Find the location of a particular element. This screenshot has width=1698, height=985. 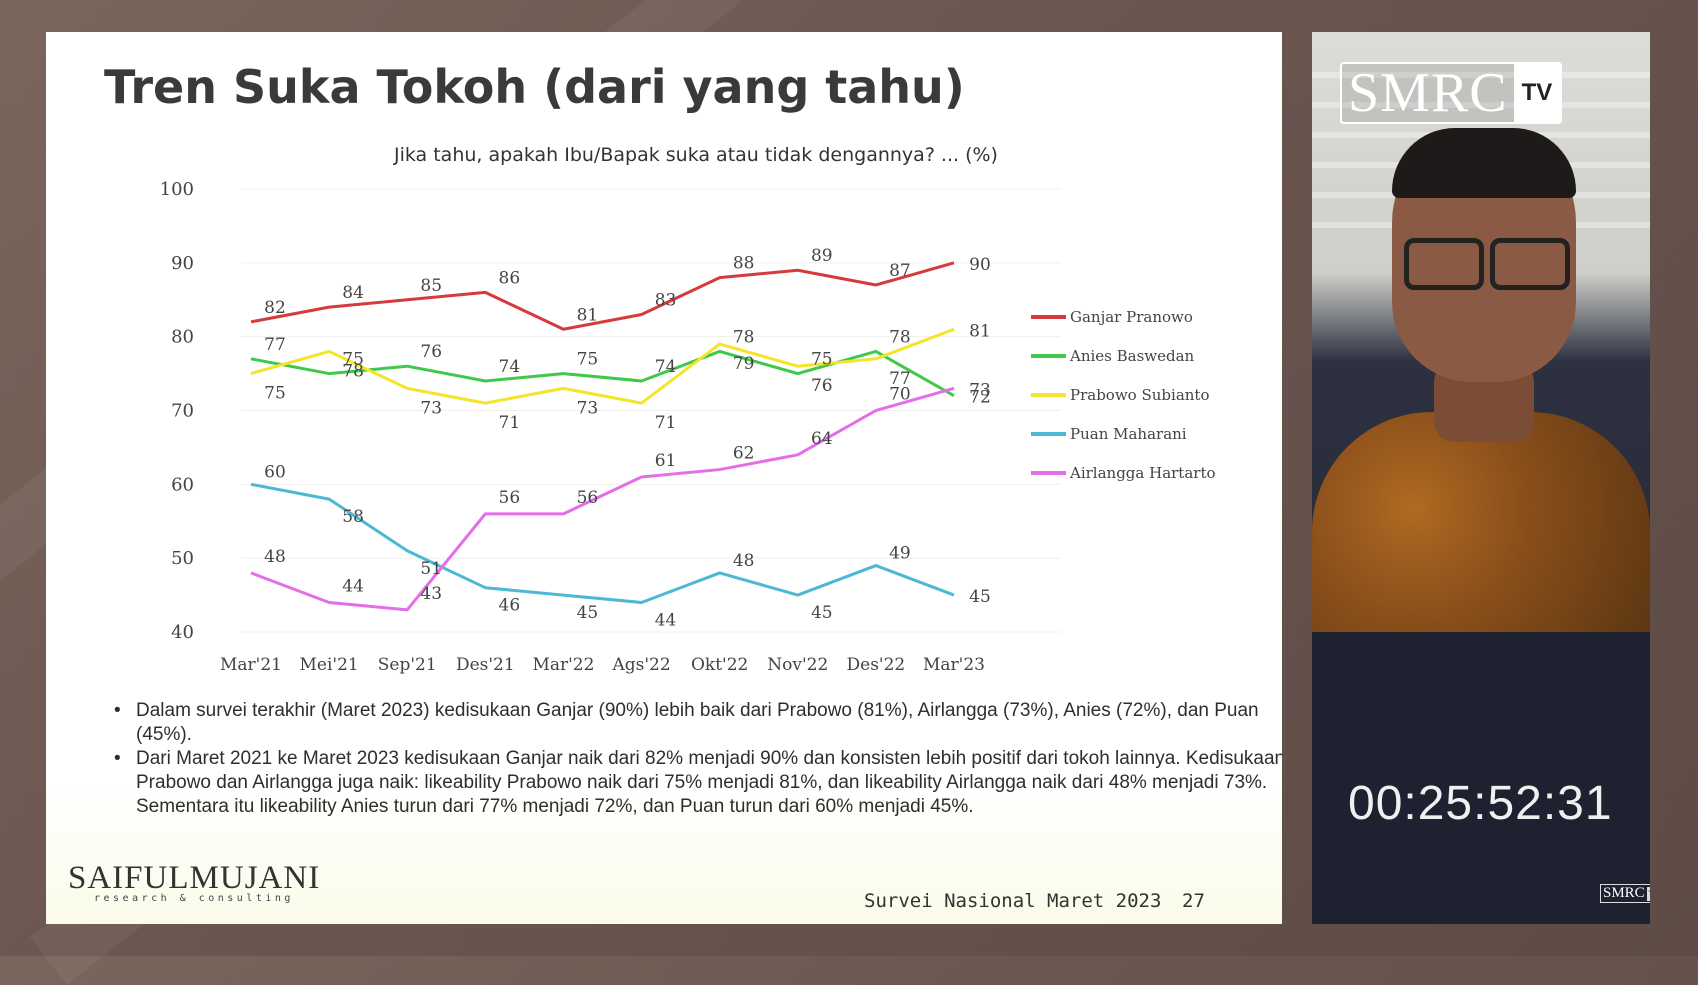

brand-logo: SAIFULMUJANI research & consulting is located at coordinates (198, 882).